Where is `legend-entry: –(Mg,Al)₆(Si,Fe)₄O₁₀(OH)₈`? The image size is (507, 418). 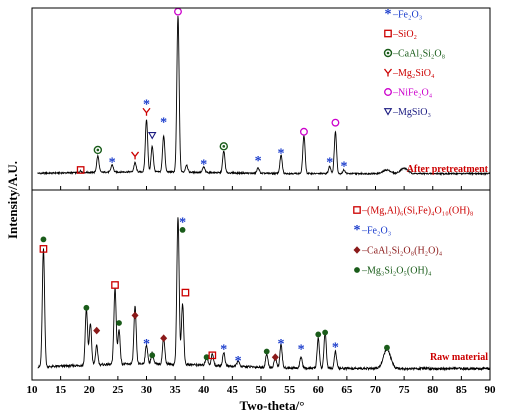
legend-entry: –(Mg,Al)₆(Si,Fe)₄O₁₀(OH)₈ is located at coordinates (417, 211).